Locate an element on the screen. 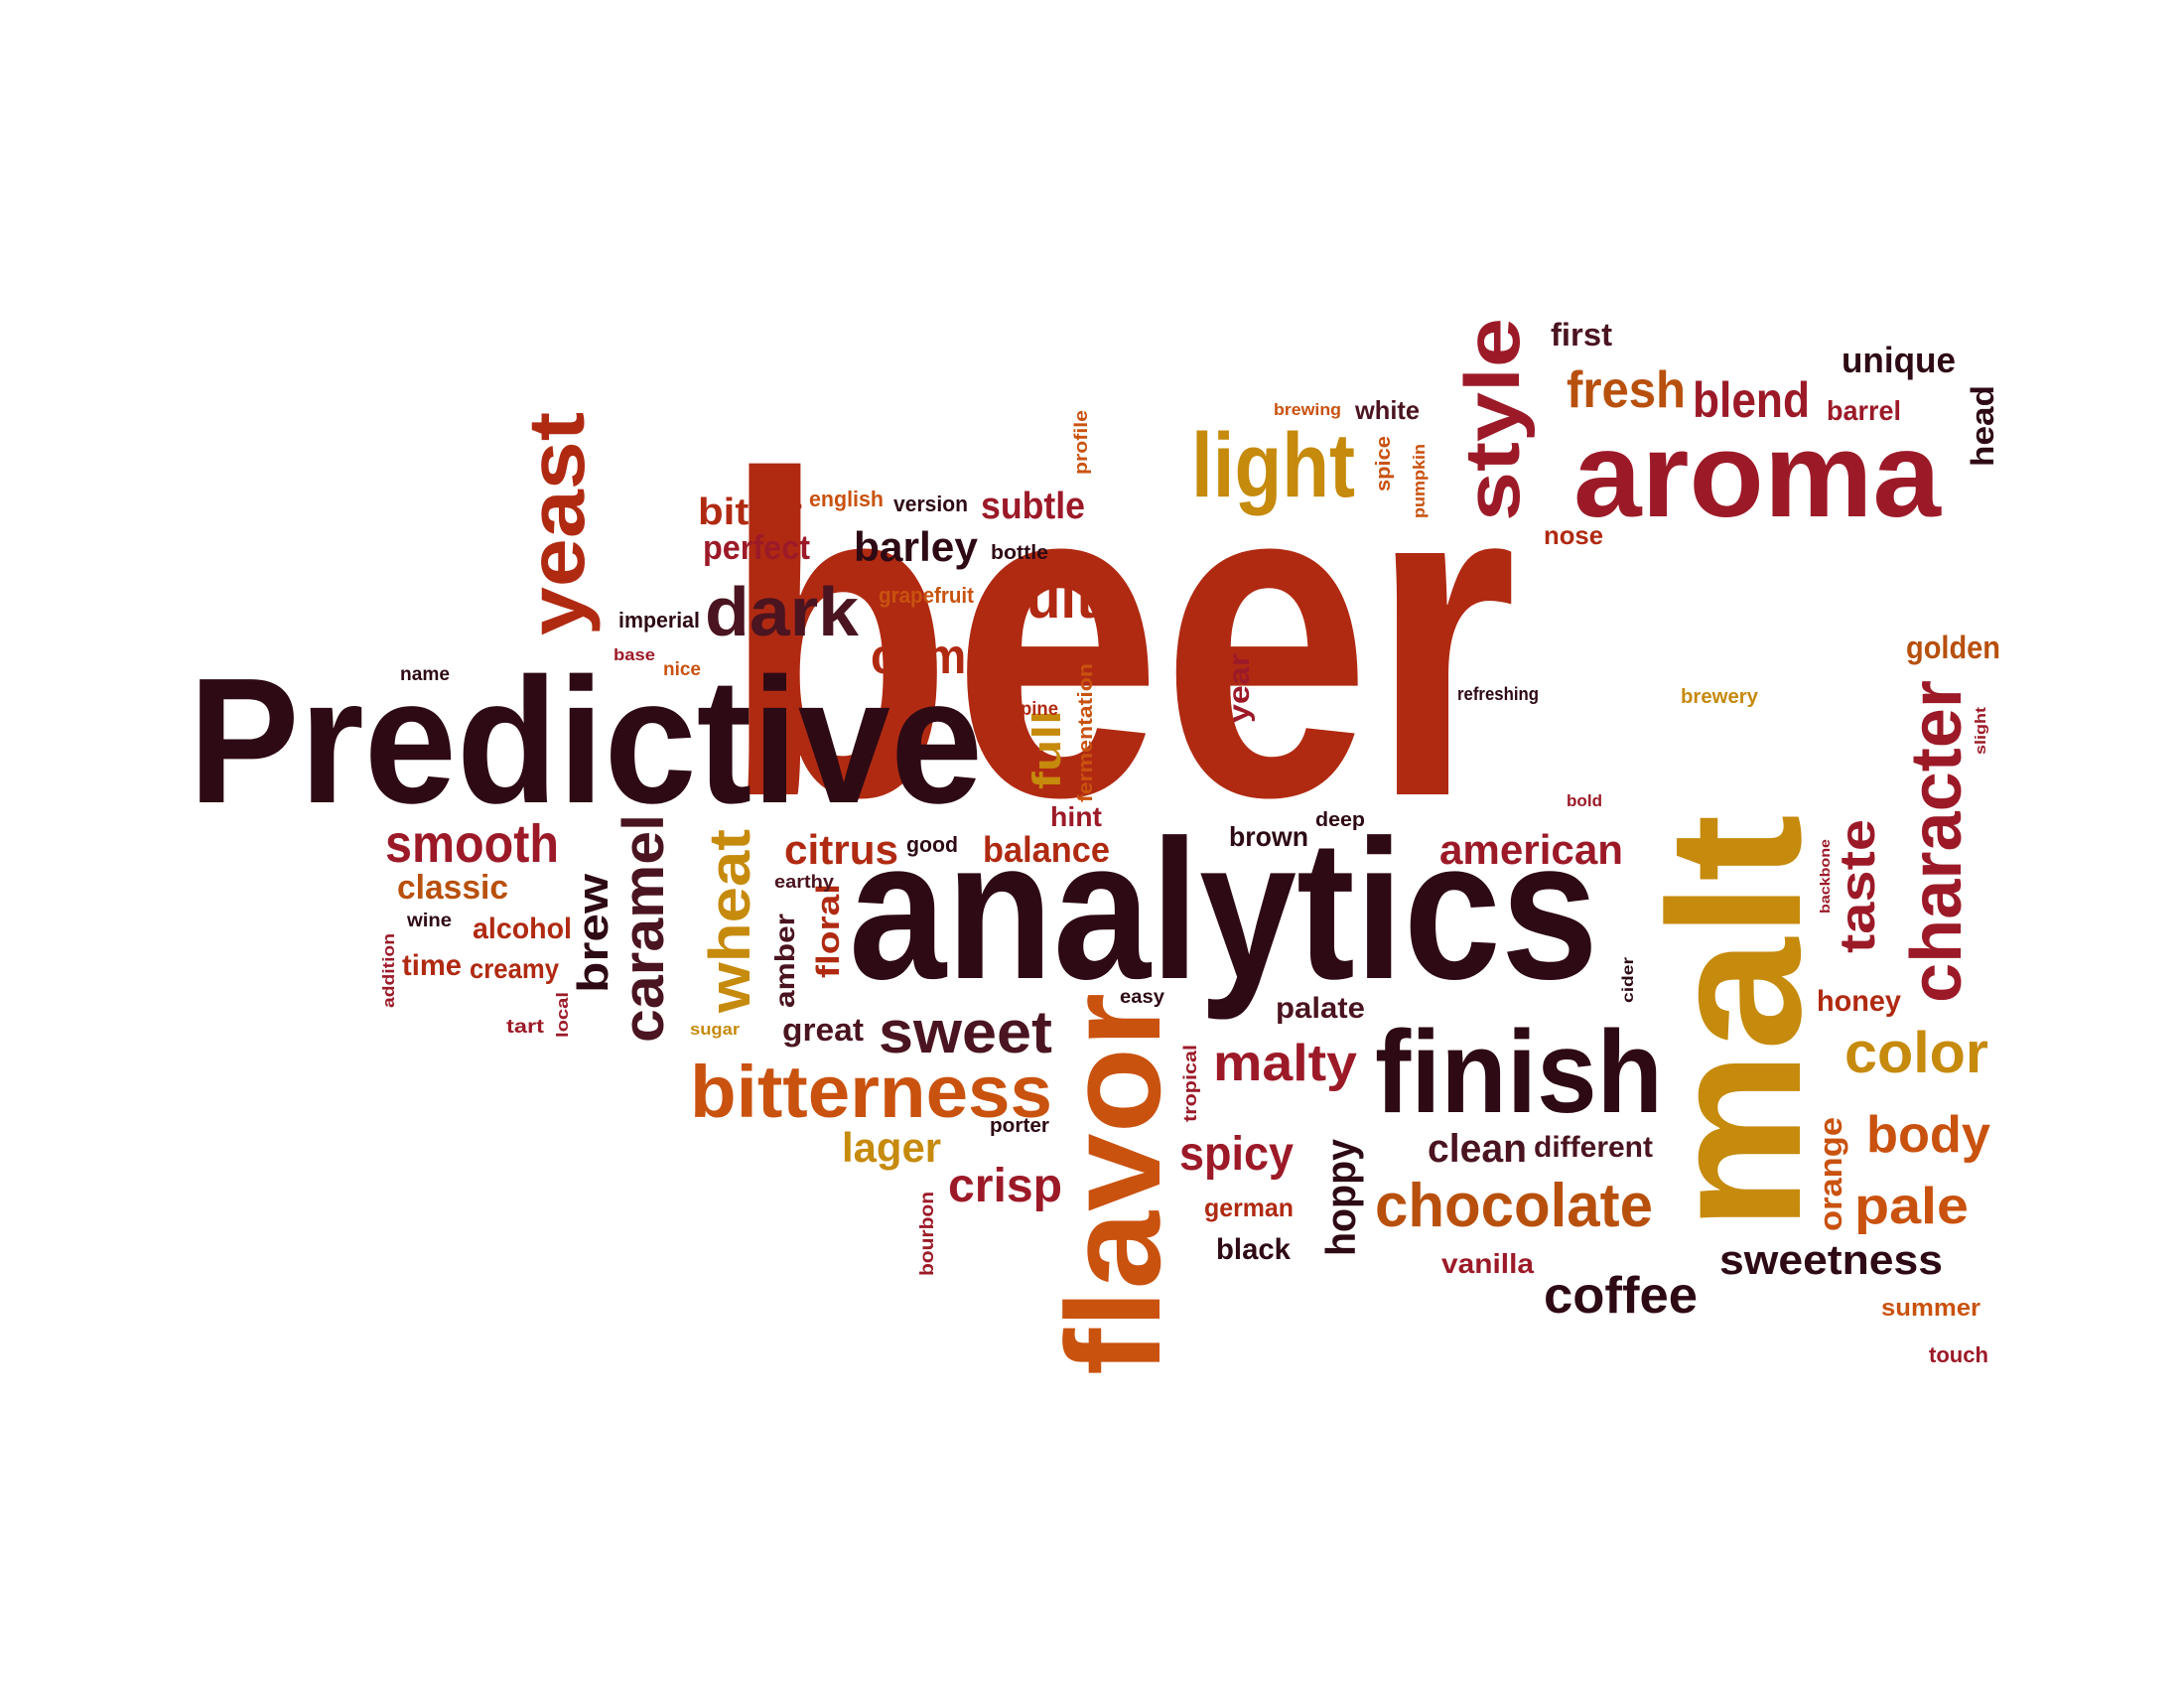 The image size is (2184, 1688). word-finish: finish is located at coordinates (1519, 1072).